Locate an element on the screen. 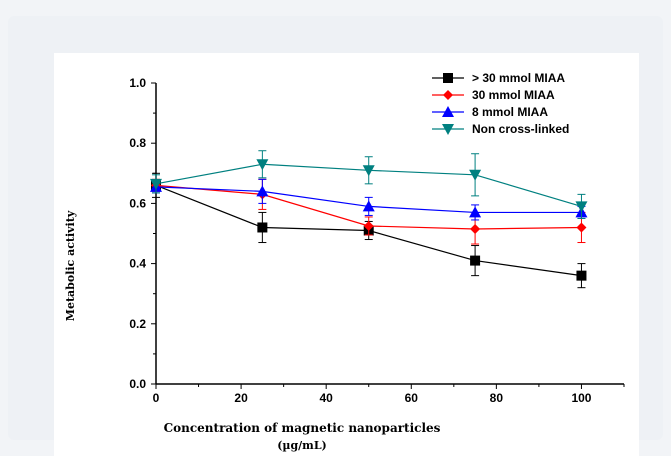 The height and width of the screenshot is (456, 671). x-ticks: 0 20 40 60 80 100 is located at coordinates (389, 394).